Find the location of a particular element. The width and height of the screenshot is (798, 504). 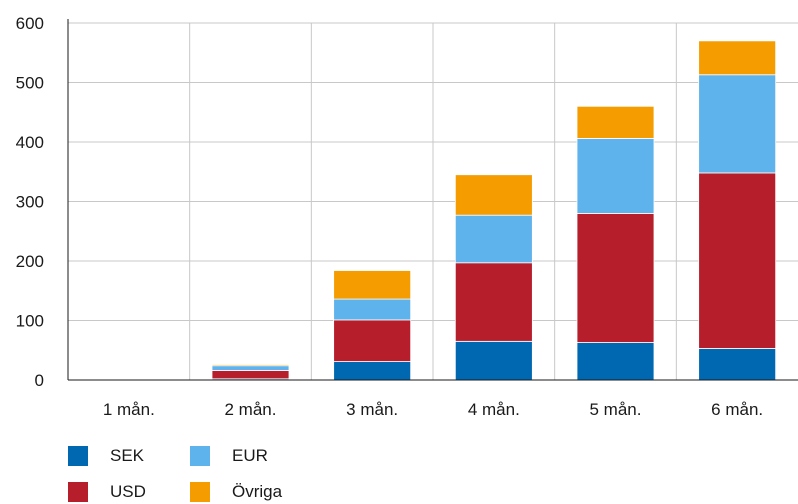

legend-item-usd: USD is located at coordinates (107, 492).